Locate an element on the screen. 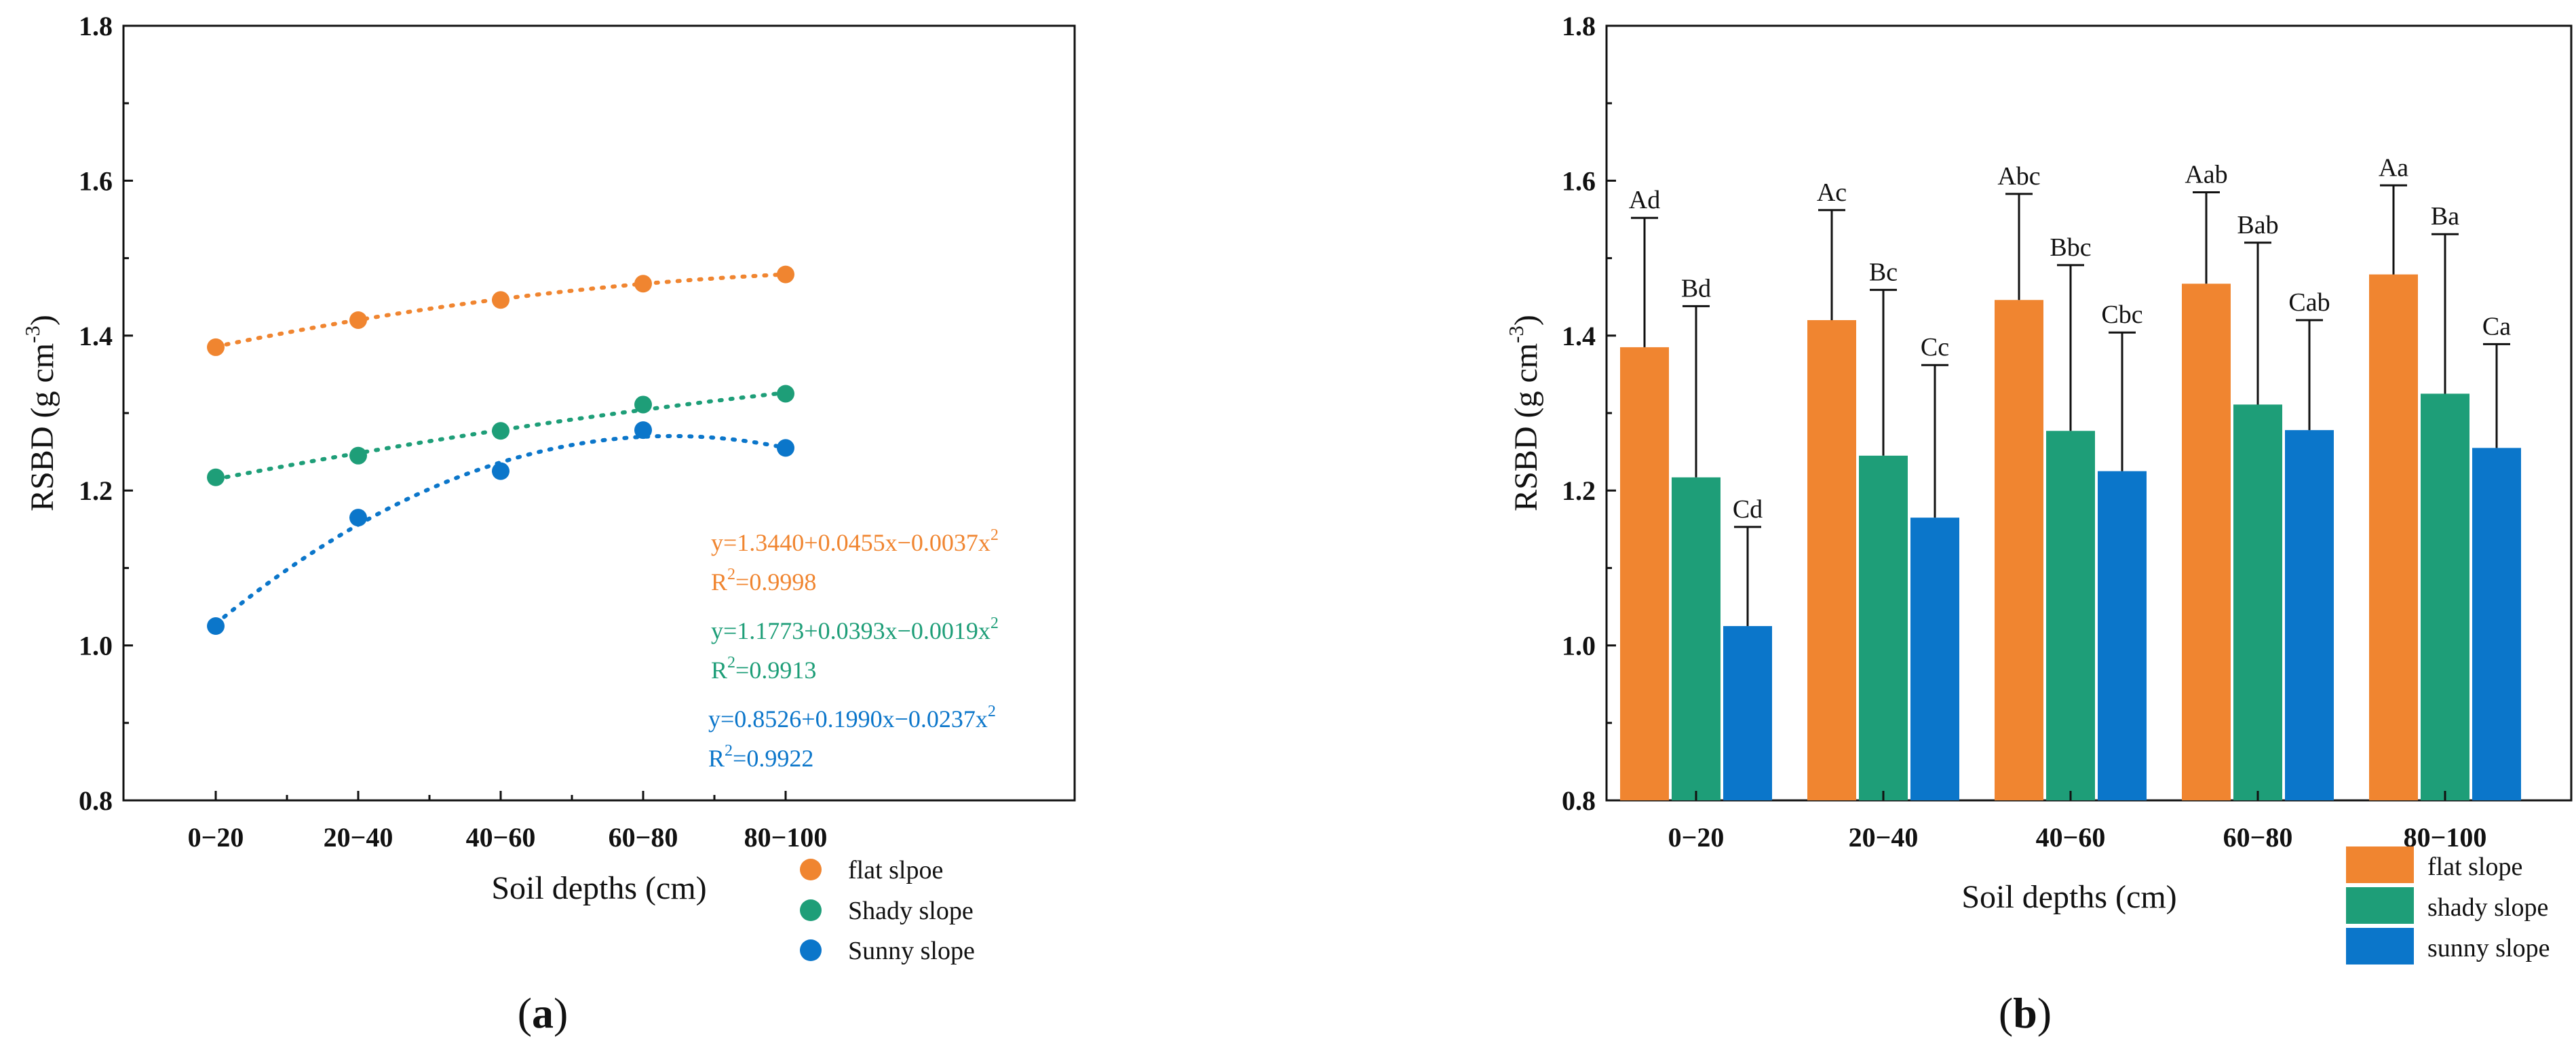  panel-a-equation-sunny: y=0.8526+0.1990x−0.0237x2 is located at coordinates (852, 718).